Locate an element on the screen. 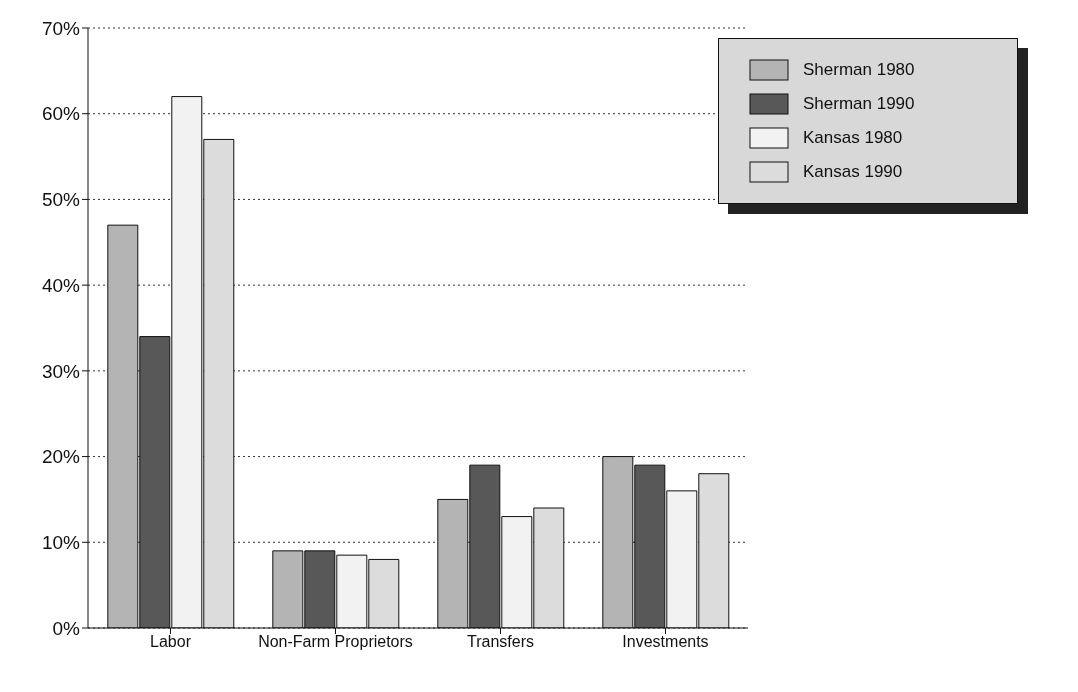 The width and height of the screenshot is (1078, 692). y-tick-label: 10% is located at coordinates (61, 543).